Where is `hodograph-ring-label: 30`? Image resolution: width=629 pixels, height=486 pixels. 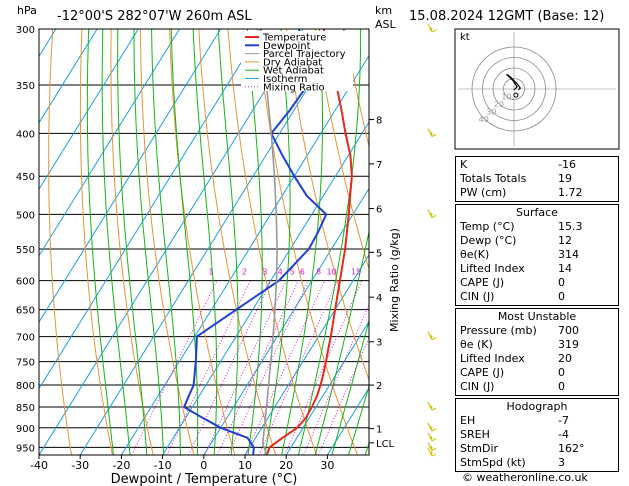 hodograph-ring-label: 30 is located at coordinates (491, 112).